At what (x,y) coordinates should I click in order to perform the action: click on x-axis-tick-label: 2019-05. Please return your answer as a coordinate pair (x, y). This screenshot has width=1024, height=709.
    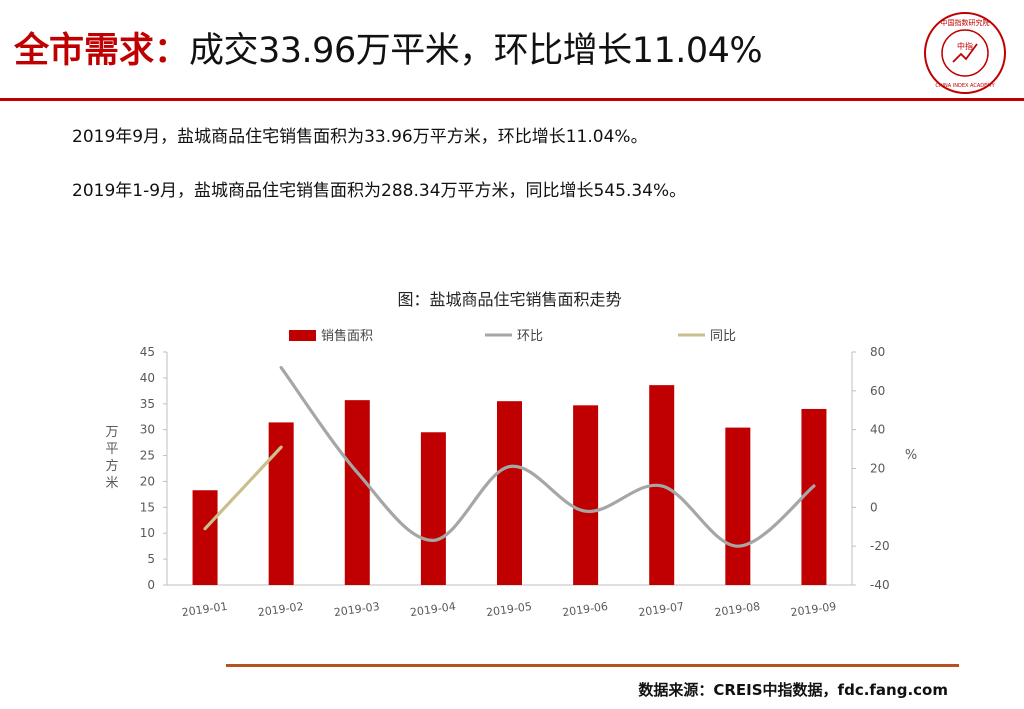
    Looking at the image, I should click on (508, 609).